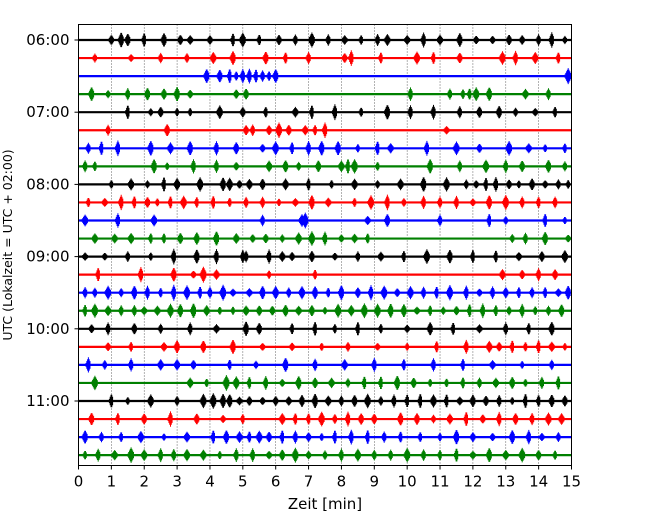 This screenshot has width=650, height=525. I want to click on event-07:30-17, so click(426, 148).